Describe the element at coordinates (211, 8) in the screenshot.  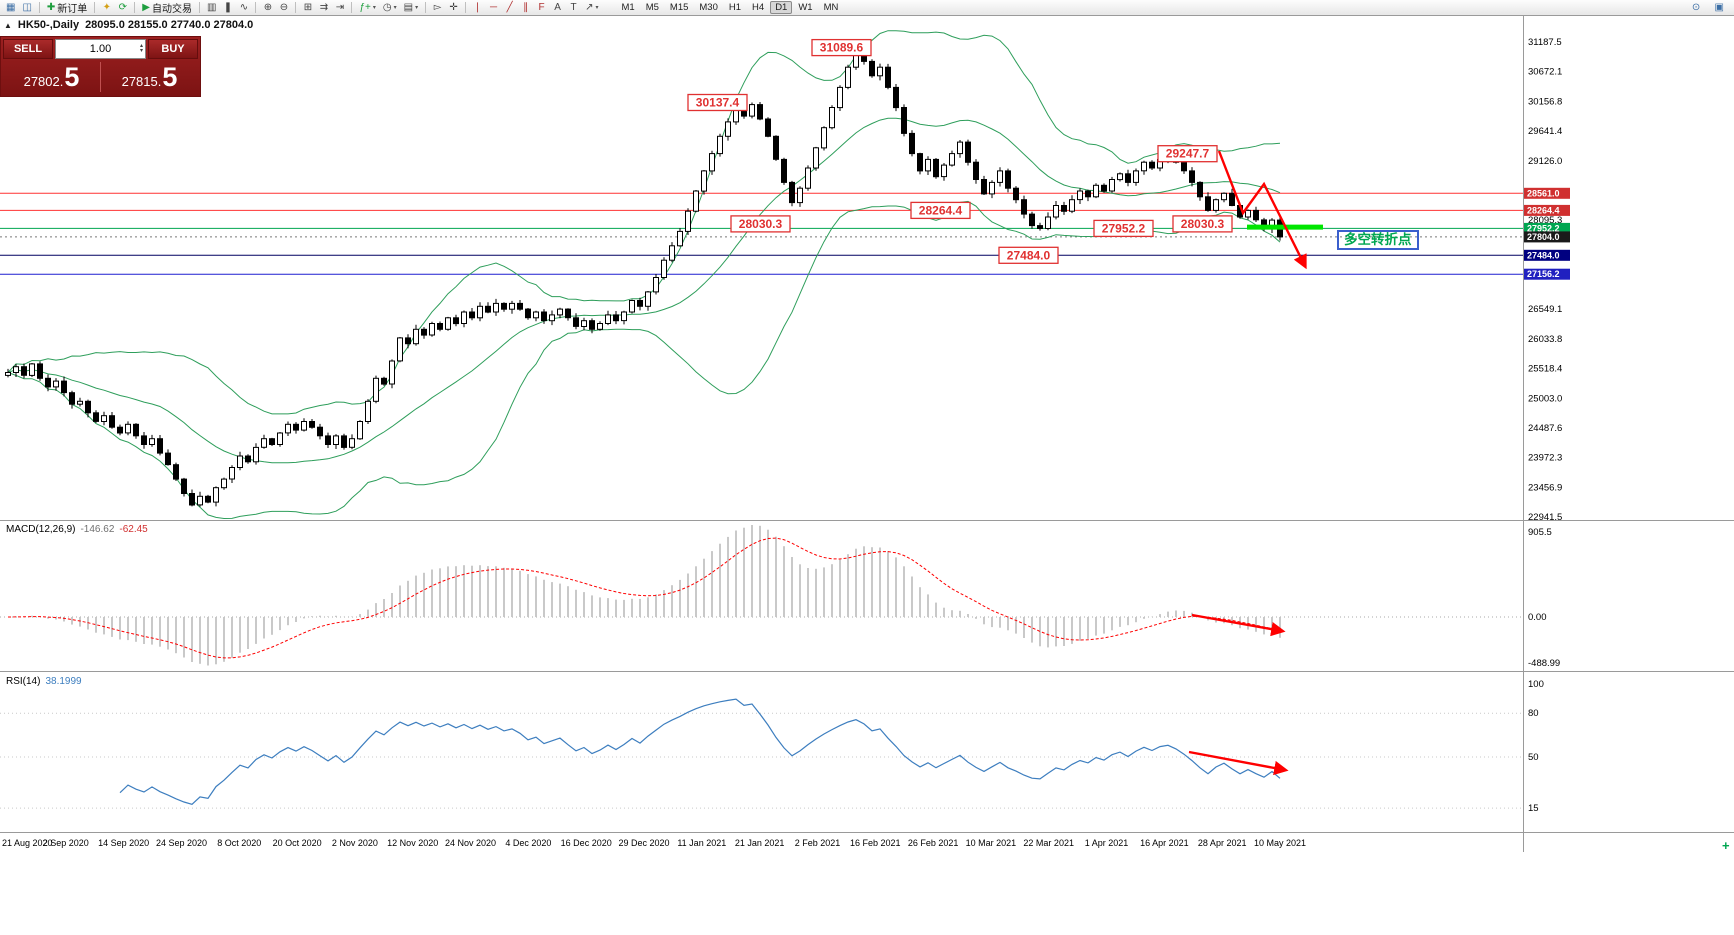
I see `bars-chart-button: ▥` at that location.